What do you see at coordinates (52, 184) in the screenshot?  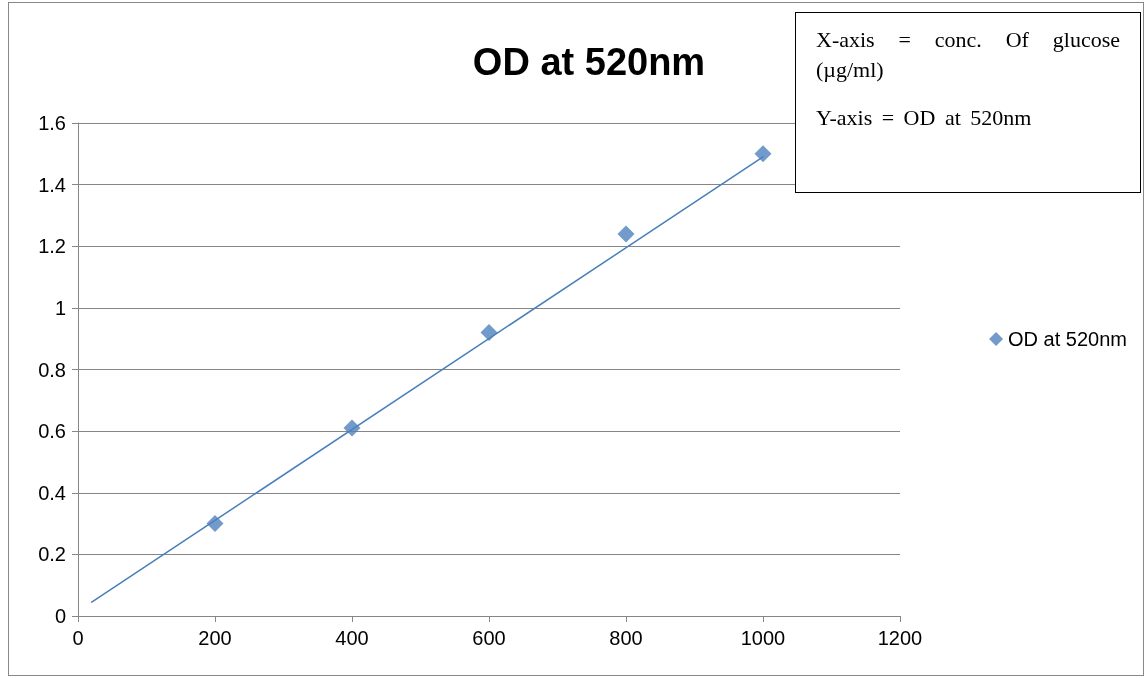 I see `y-tick-label: 1.4` at bounding box center [52, 184].